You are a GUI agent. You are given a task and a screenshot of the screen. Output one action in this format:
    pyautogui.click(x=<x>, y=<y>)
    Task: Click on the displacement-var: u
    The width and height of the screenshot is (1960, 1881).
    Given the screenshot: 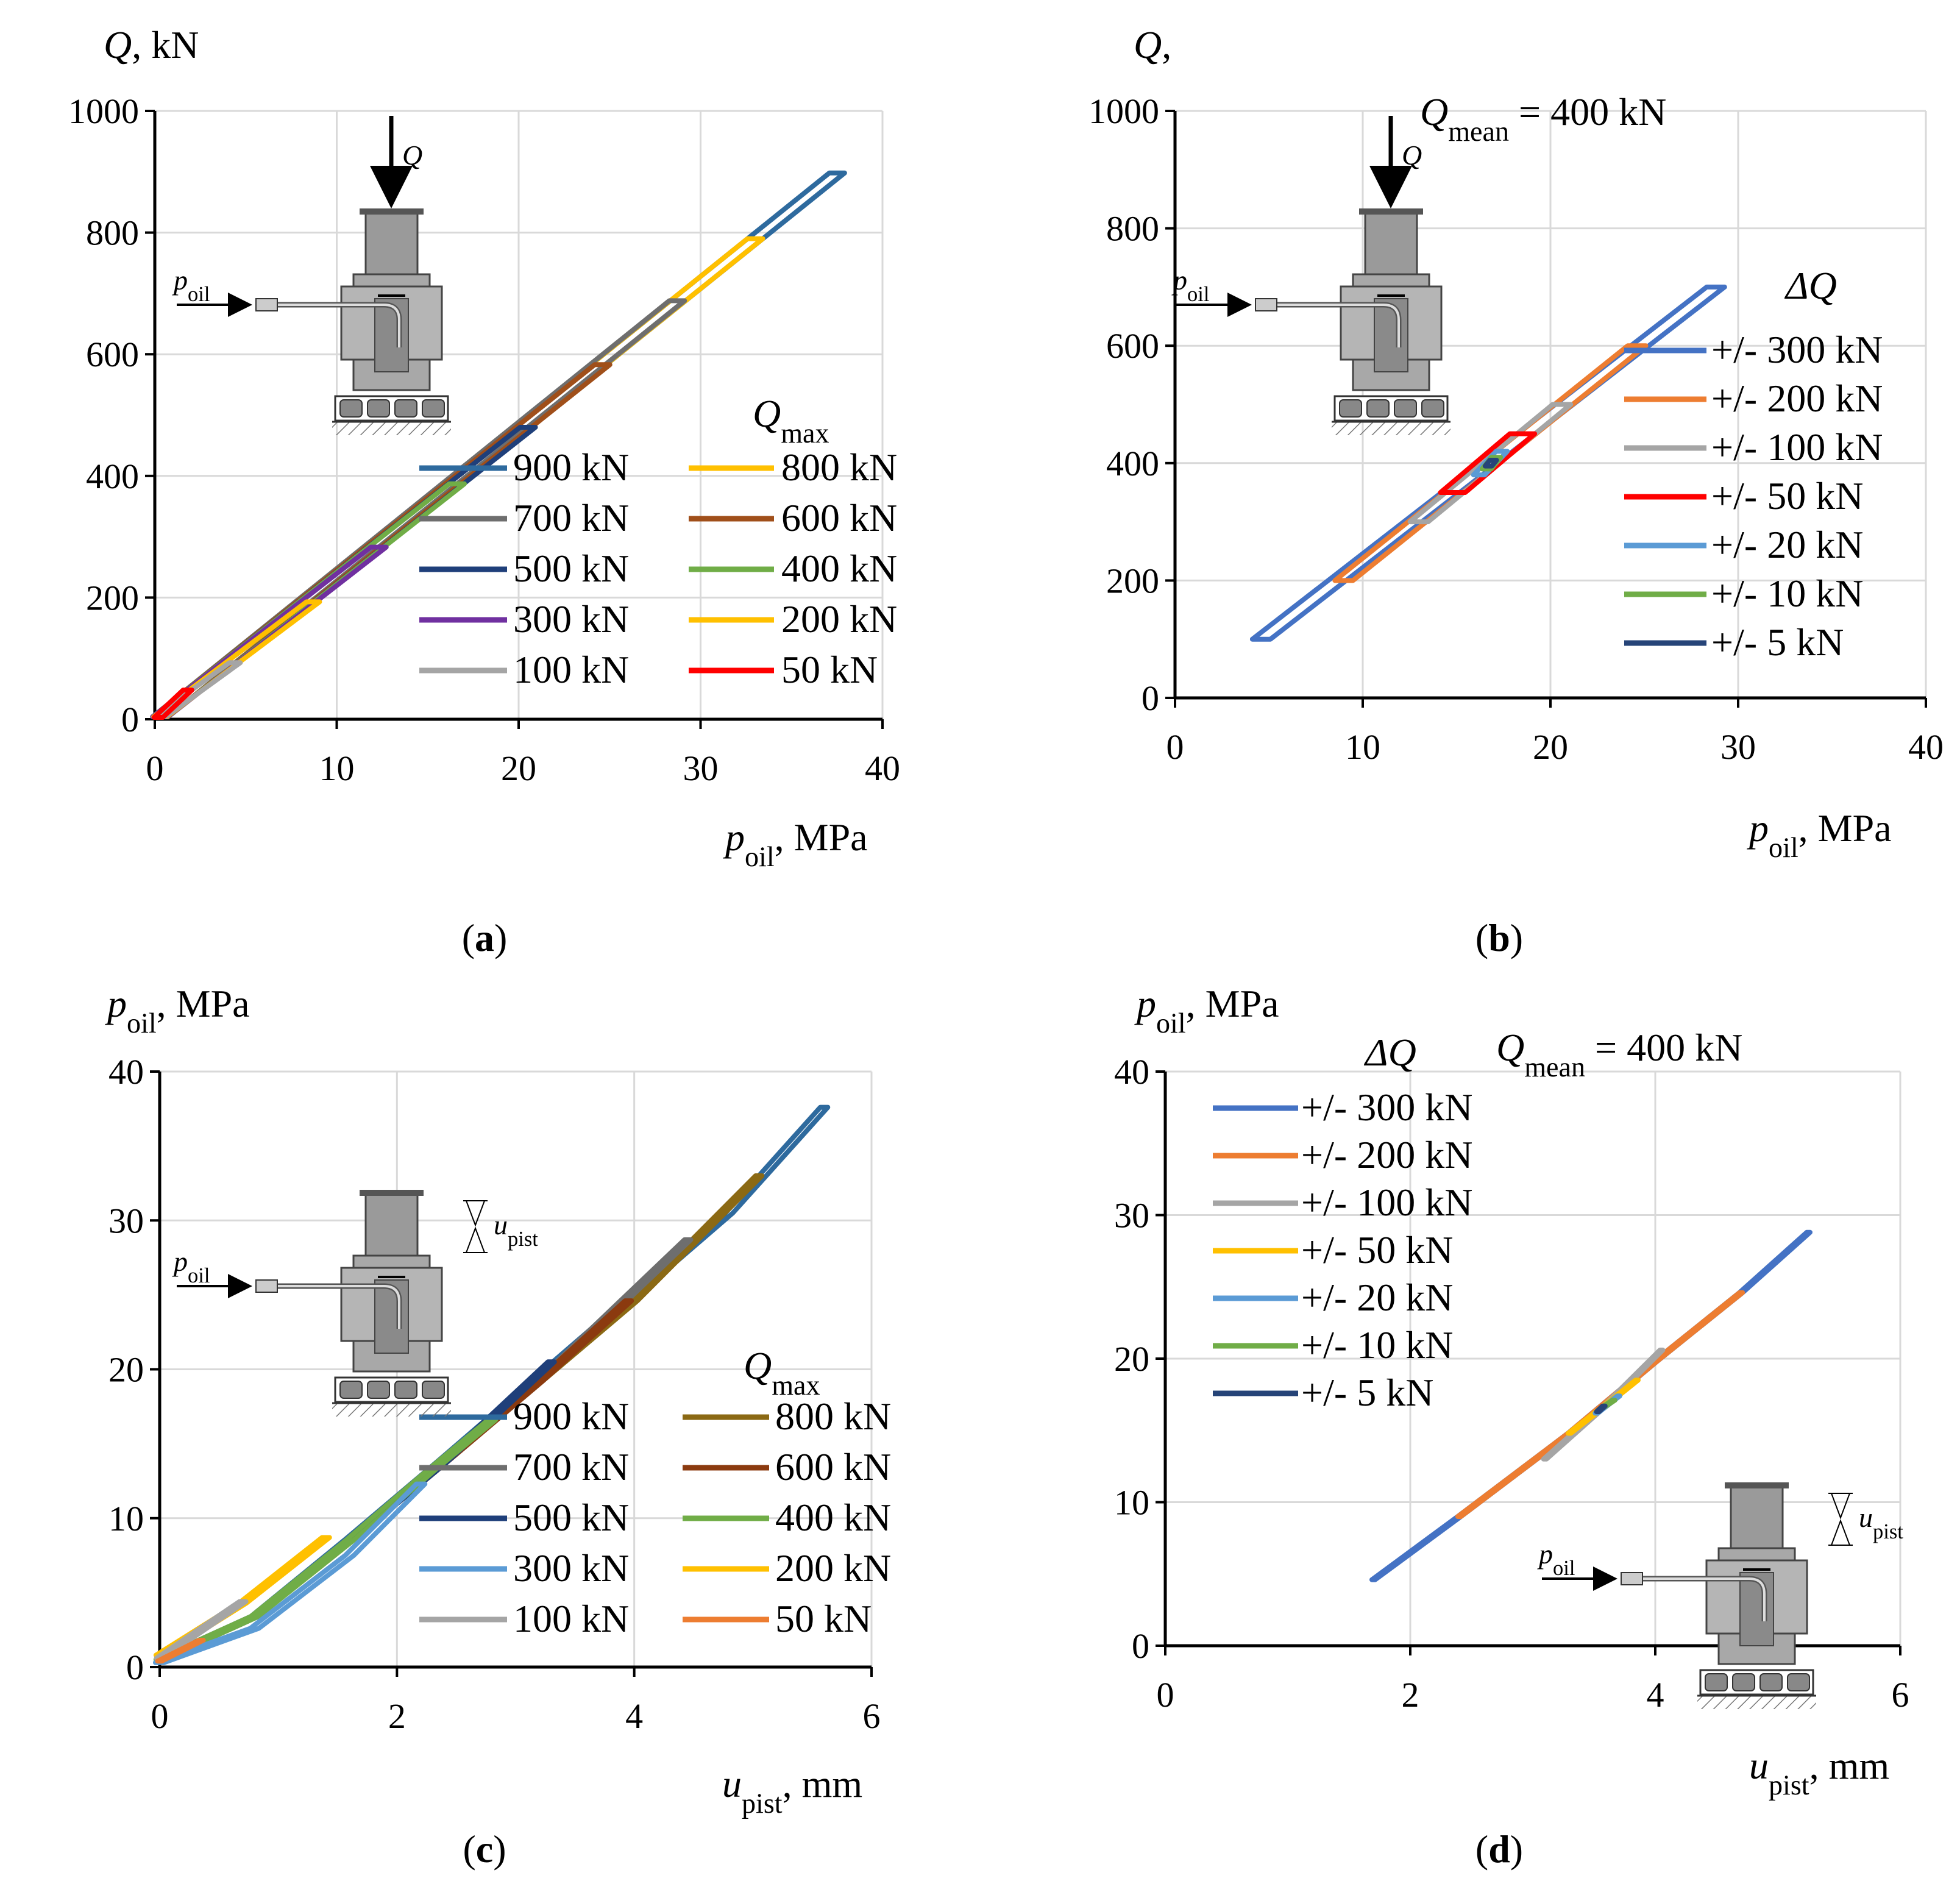 What is the action you would take?
    pyautogui.click(x=1866, y=1518)
    